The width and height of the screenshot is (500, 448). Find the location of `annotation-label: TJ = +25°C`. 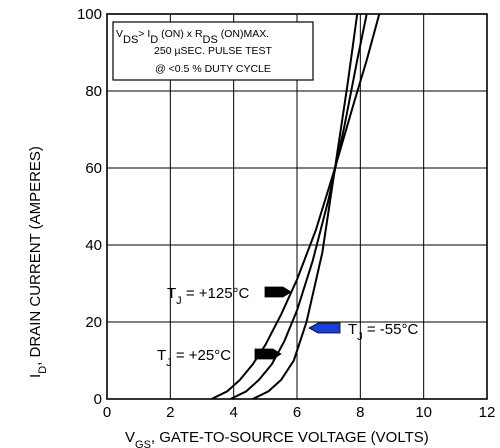

annotation-label: TJ = +25°C is located at coordinates (194, 358).